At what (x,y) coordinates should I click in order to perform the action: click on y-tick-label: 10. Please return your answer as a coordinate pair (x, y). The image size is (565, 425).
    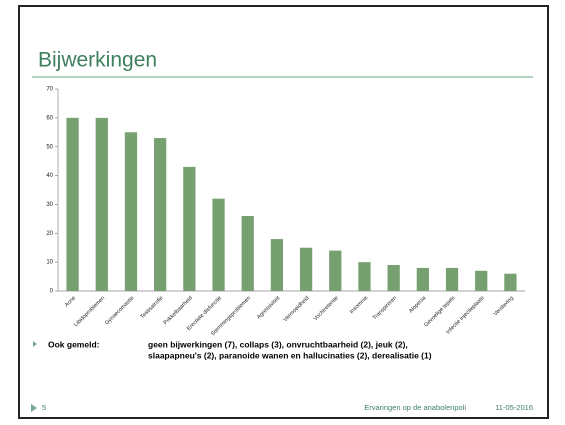
    Looking at the image, I should click on (49, 263).